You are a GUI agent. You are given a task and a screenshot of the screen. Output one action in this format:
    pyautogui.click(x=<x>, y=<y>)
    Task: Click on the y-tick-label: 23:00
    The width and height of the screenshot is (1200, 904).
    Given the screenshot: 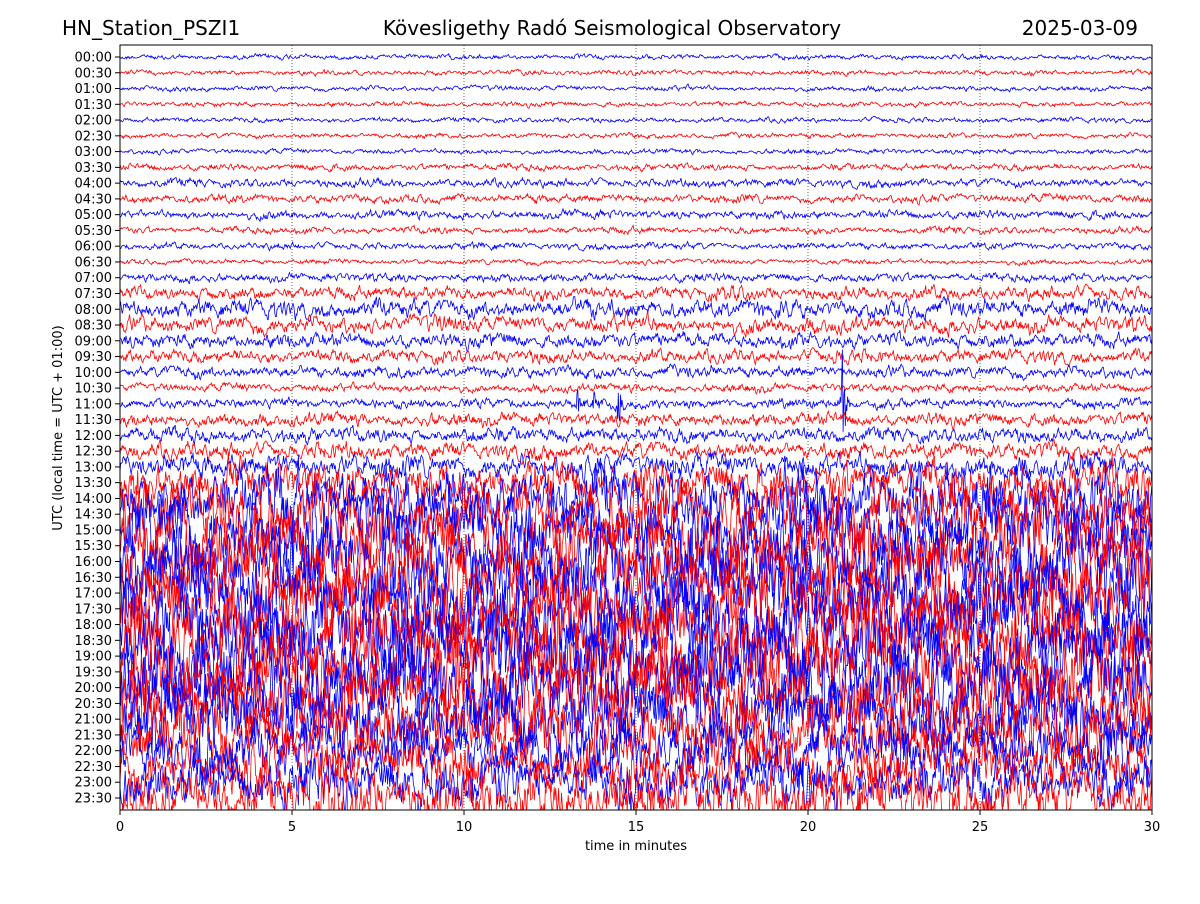 What is the action you would take?
    pyautogui.click(x=93, y=783)
    